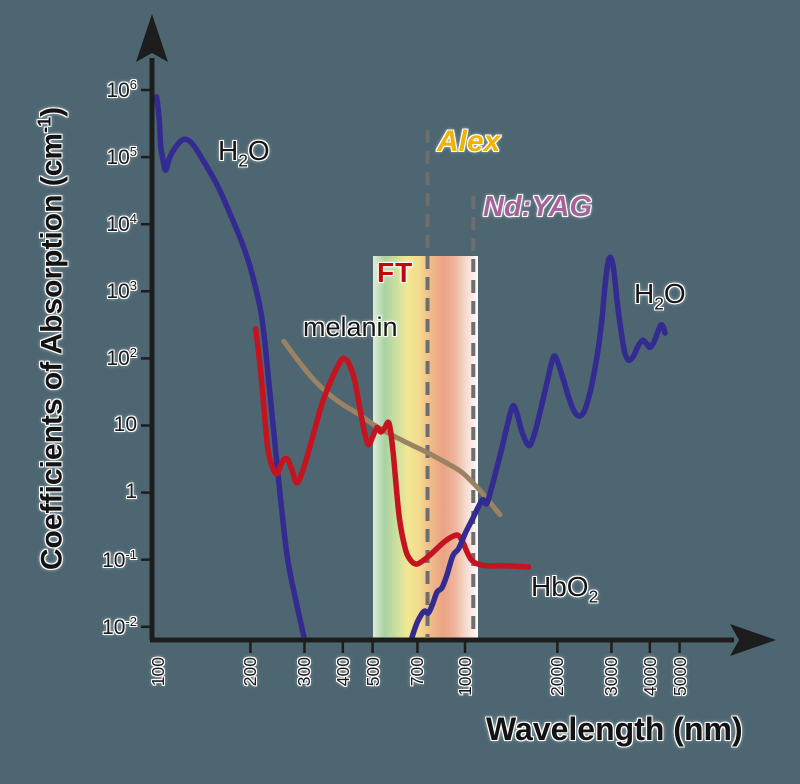  What do you see at coordinates (614, 729) in the screenshot?
I see `x-axis-title: Wavelength (nm)` at bounding box center [614, 729].